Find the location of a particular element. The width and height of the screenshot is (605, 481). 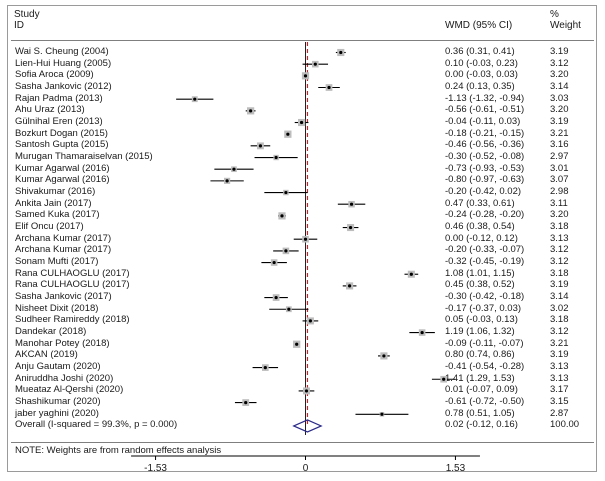

study-label: Santosh Gupta (2015) is located at coordinates (62, 145).